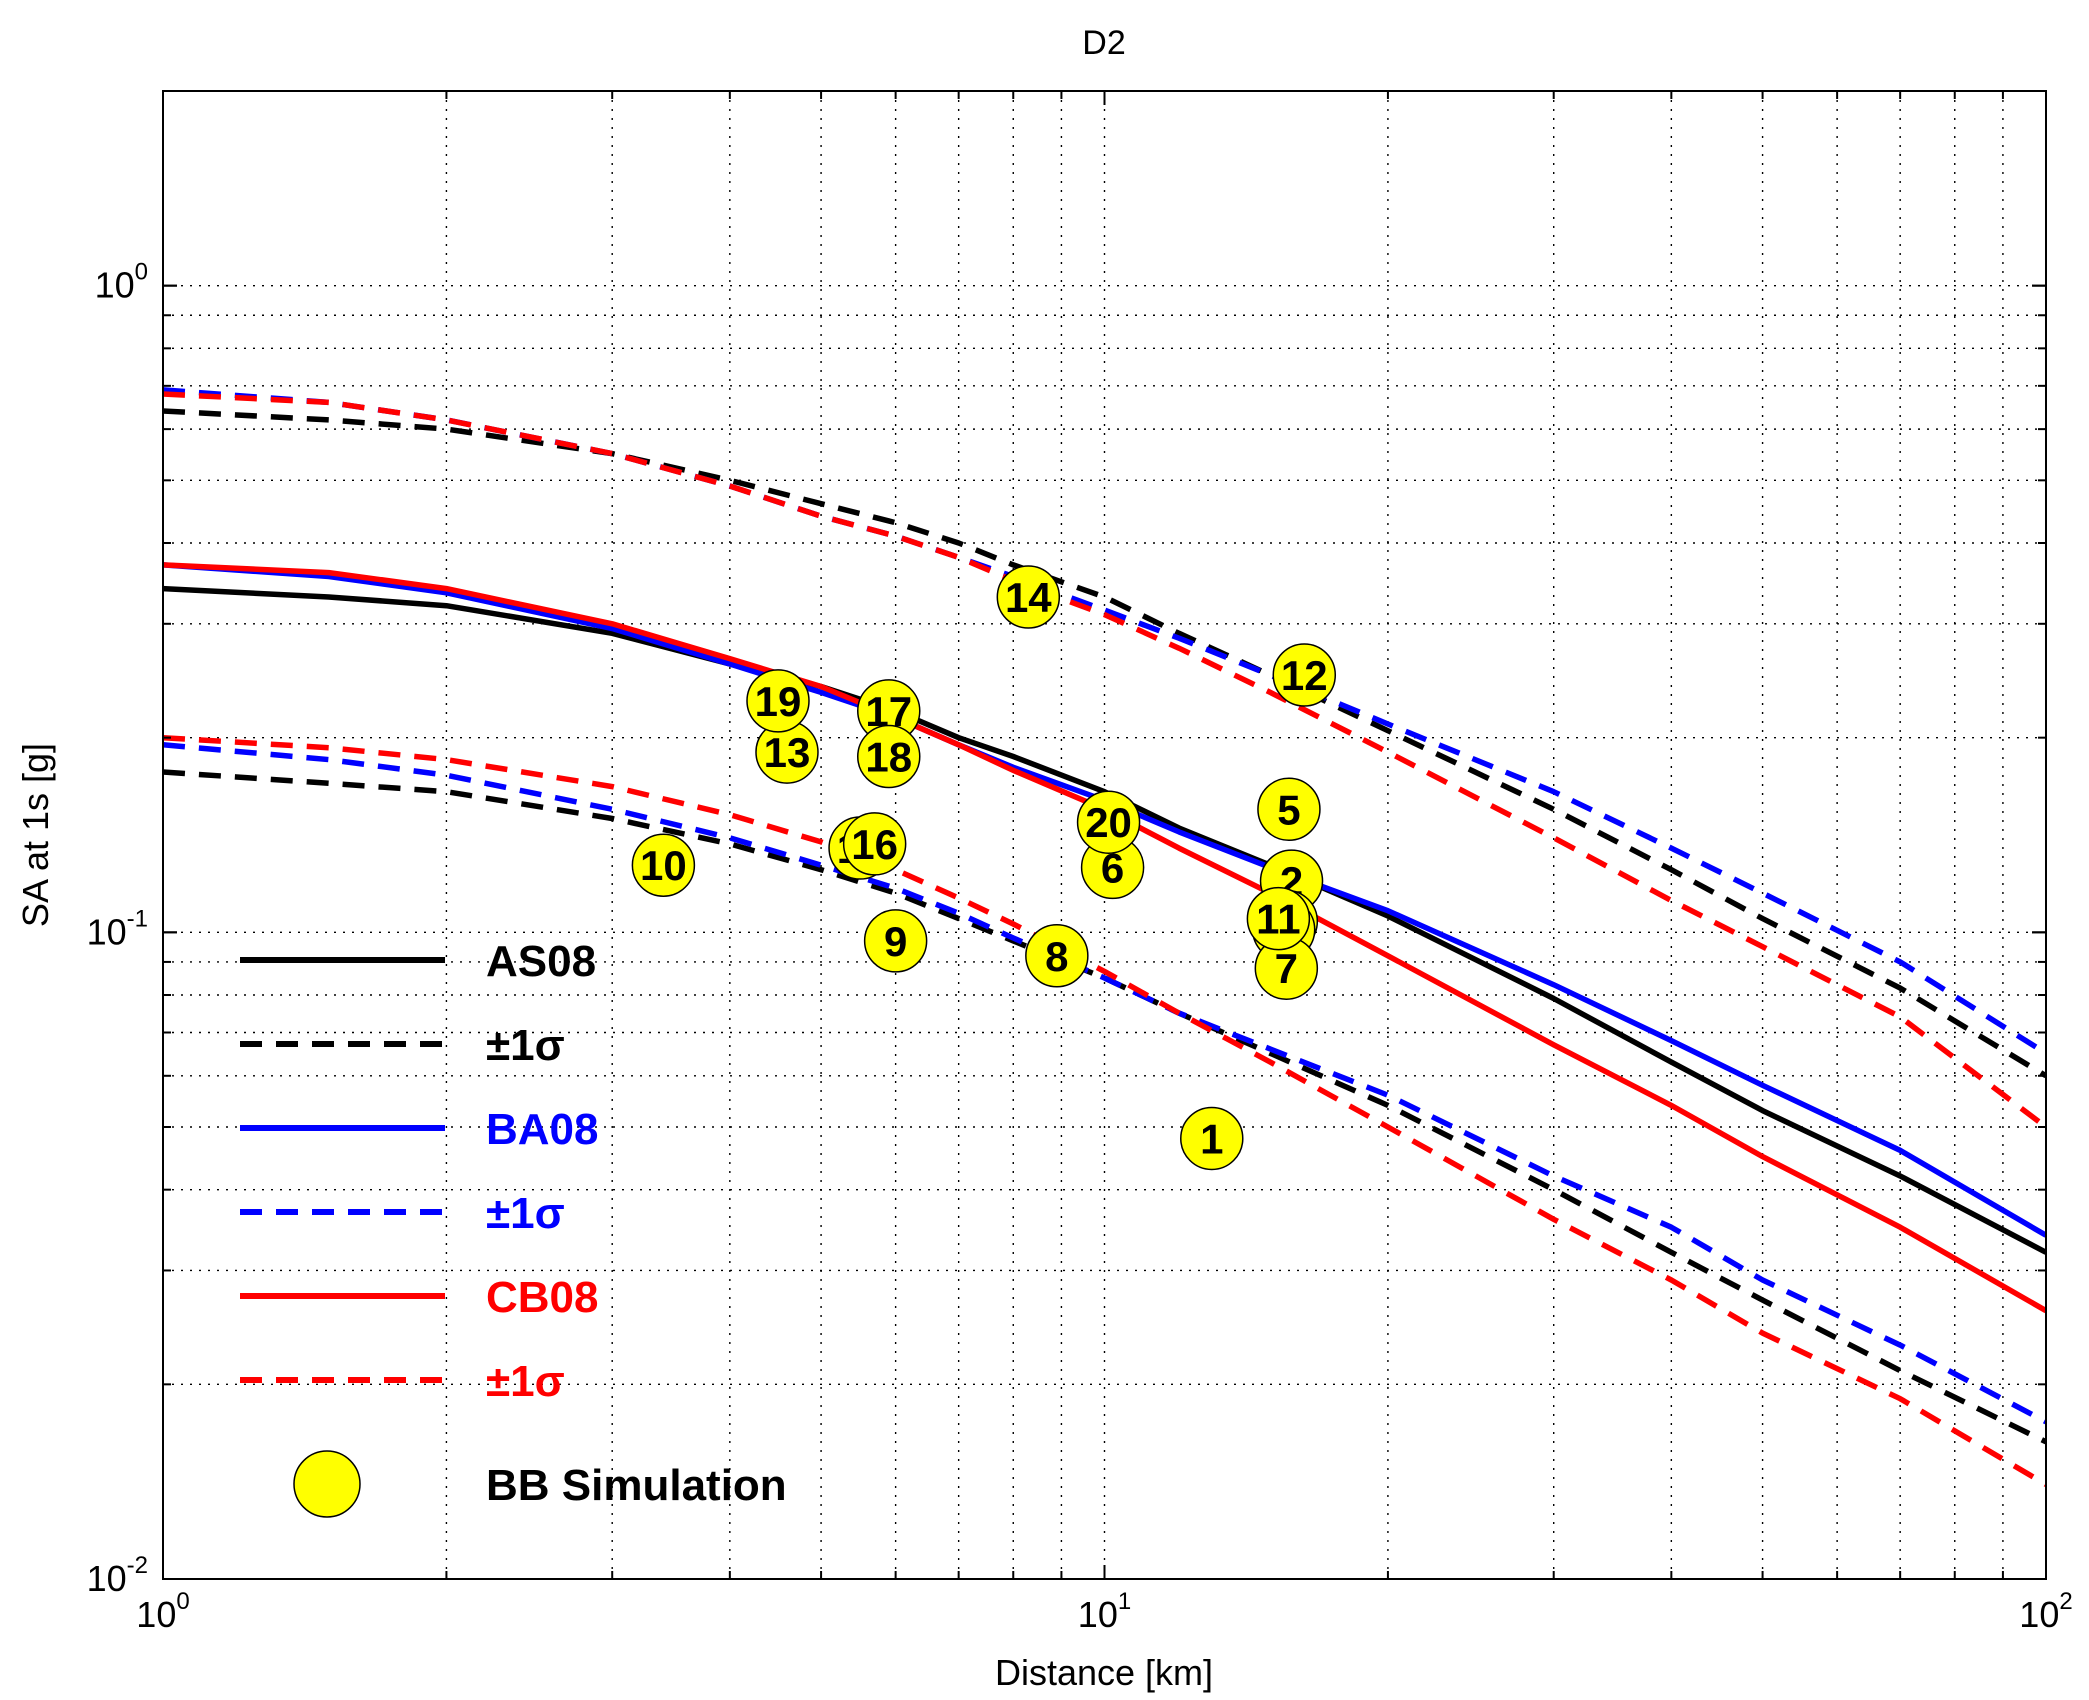 The width and height of the screenshot is (2089, 1700). I want to click on bb-simulation-point: 14, so click(1028, 597).